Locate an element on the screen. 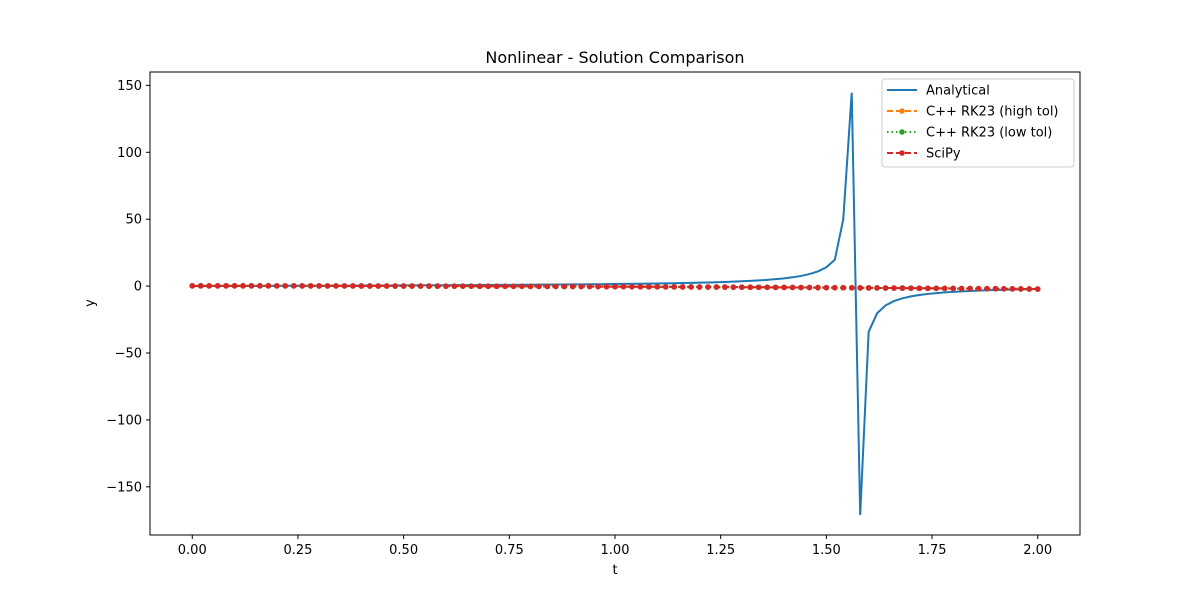  series-line is located at coordinates (615, 287).